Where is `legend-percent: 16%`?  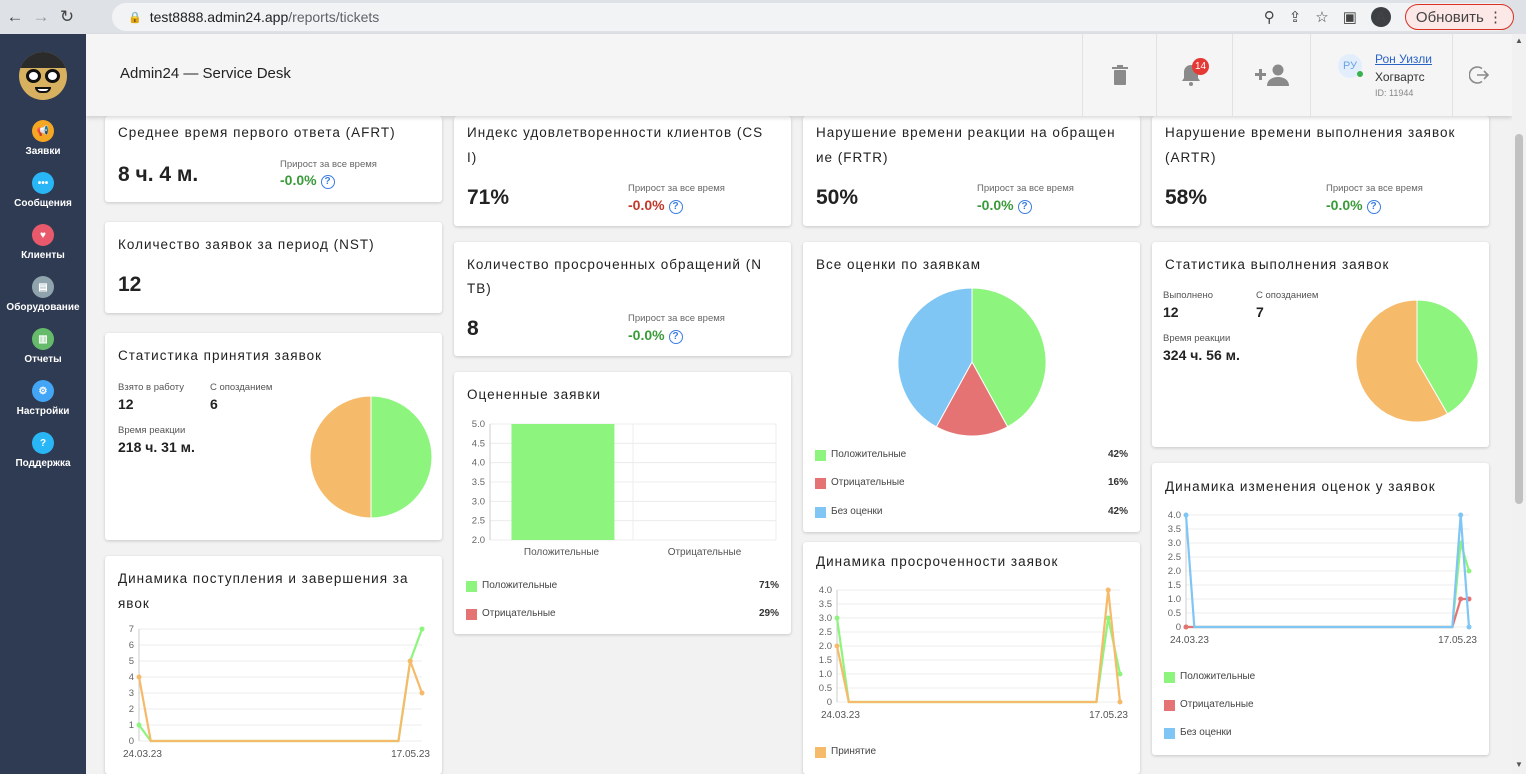 legend-percent: 16% is located at coordinates (1117, 482).